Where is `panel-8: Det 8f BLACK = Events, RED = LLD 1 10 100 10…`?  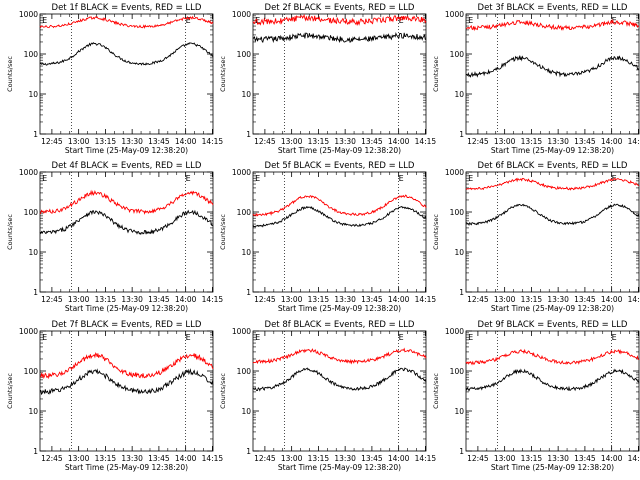 panel-8: Det 8f BLACK = Events, RED = LLD 1 10 100 10… is located at coordinates (327, 396).